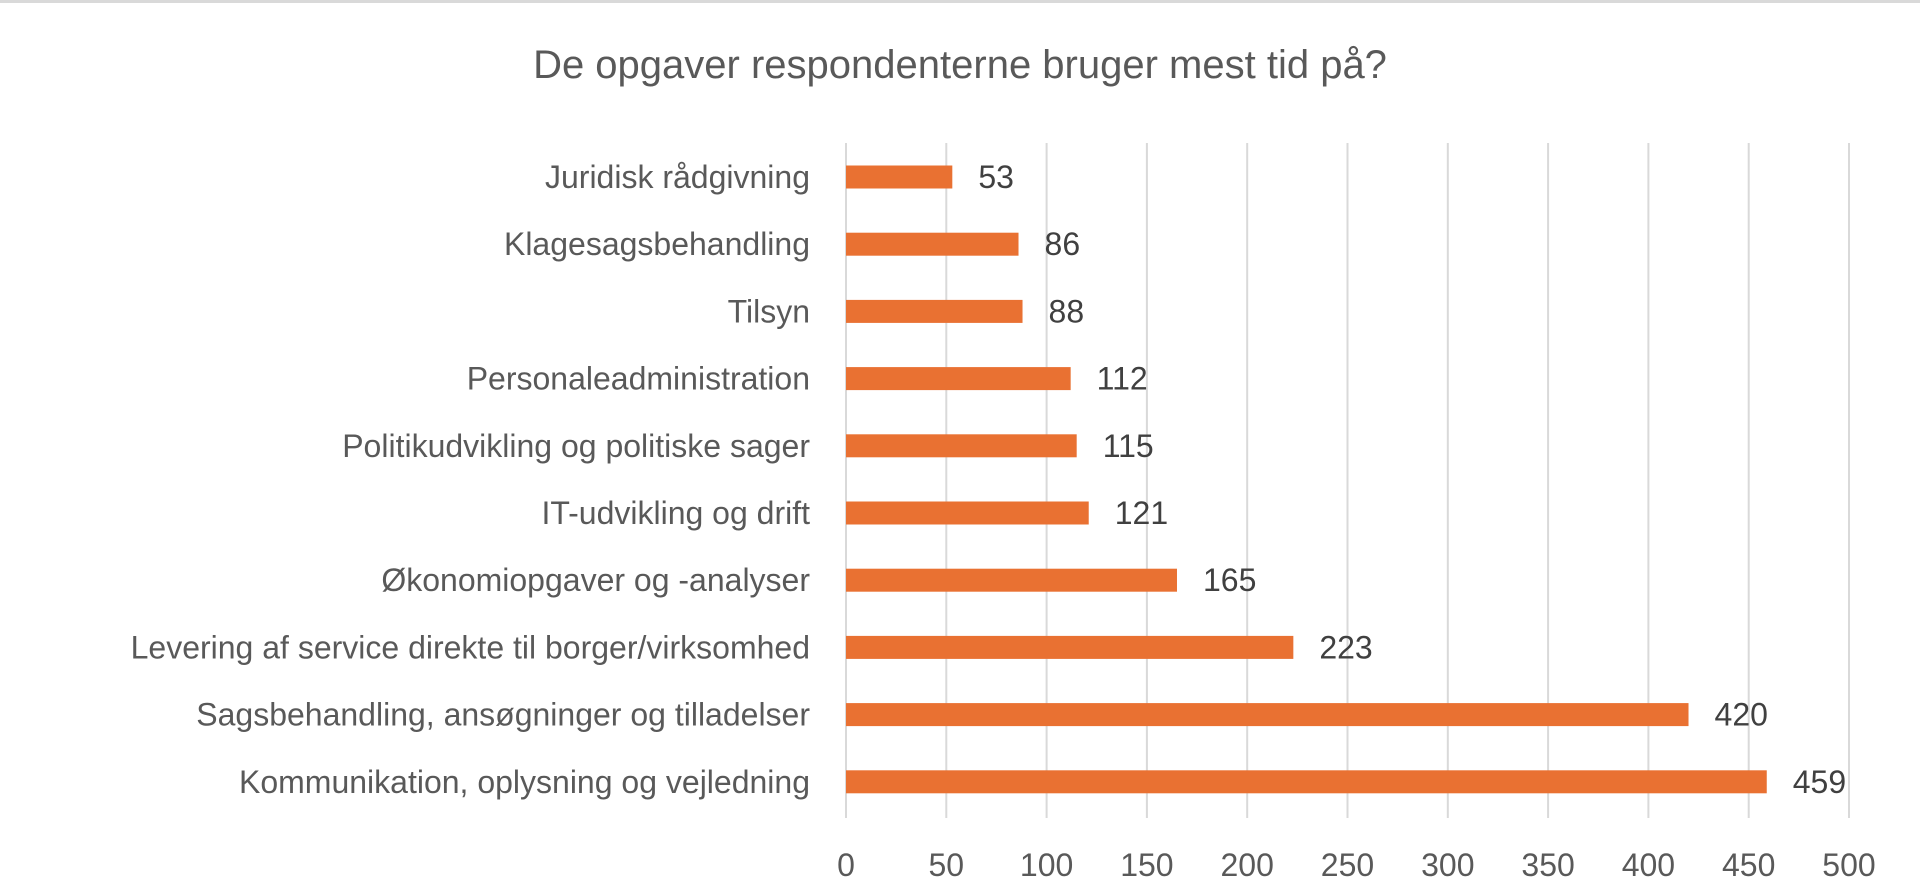 The height and width of the screenshot is (889, 1920). What do you see at coordinates (576, 446) in the screenshot?
I see `category-label: Politikudvikling og politiske sager` at bounding box center [576, 446].